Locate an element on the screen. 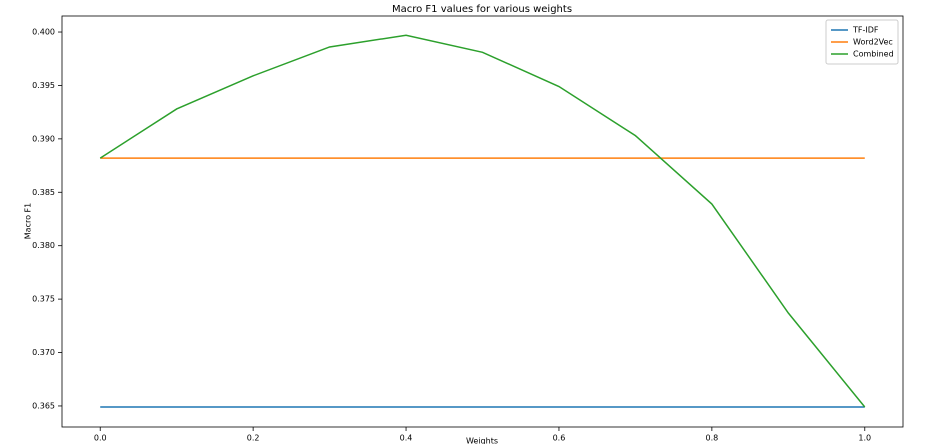 The height and width of the screenshot is (444, 926). y-tick-label: 0.395 is located at coordinates (43, 85).